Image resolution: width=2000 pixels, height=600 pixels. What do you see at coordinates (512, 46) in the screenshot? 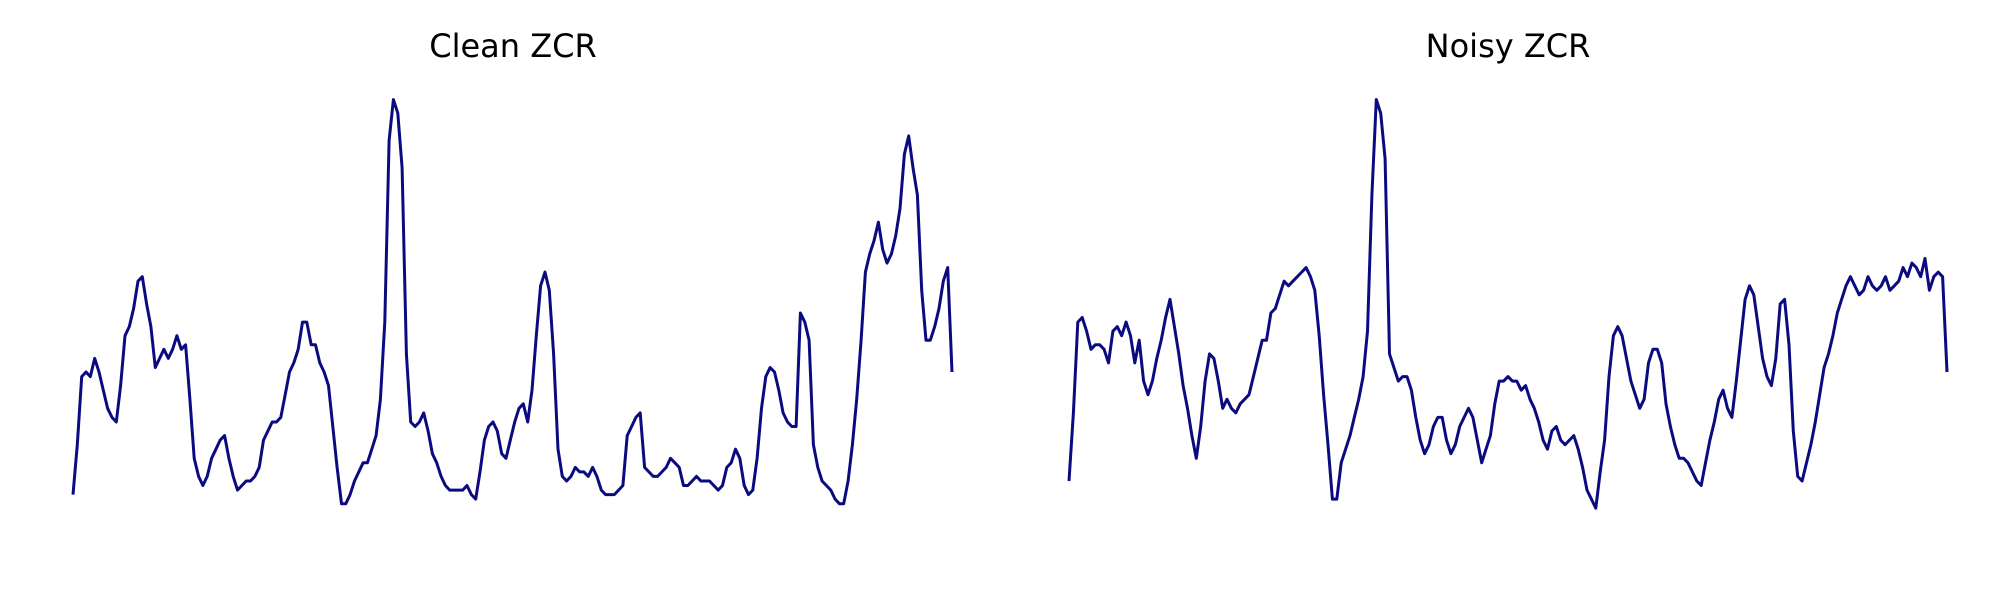
I see `chart-title-clean: Clean ZCR` at bounding box center [512, 46].